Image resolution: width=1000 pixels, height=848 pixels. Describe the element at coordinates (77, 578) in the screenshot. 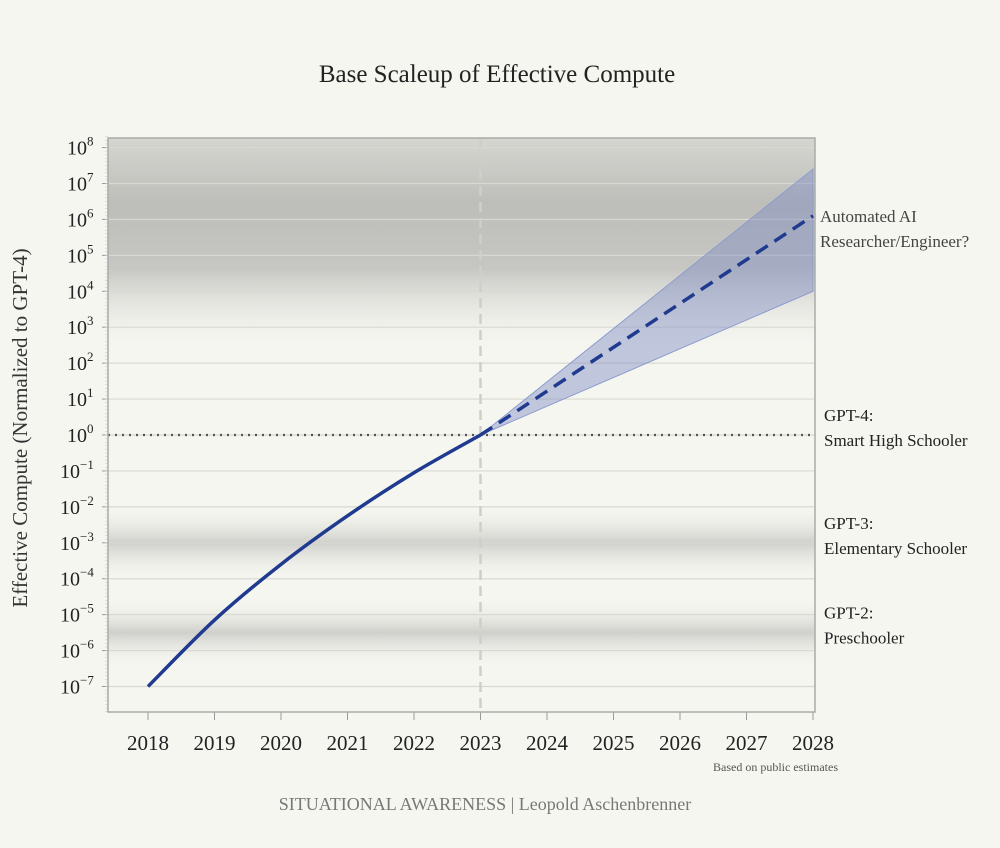

I see `y-tick-label: 10⁻⁴` at that location.